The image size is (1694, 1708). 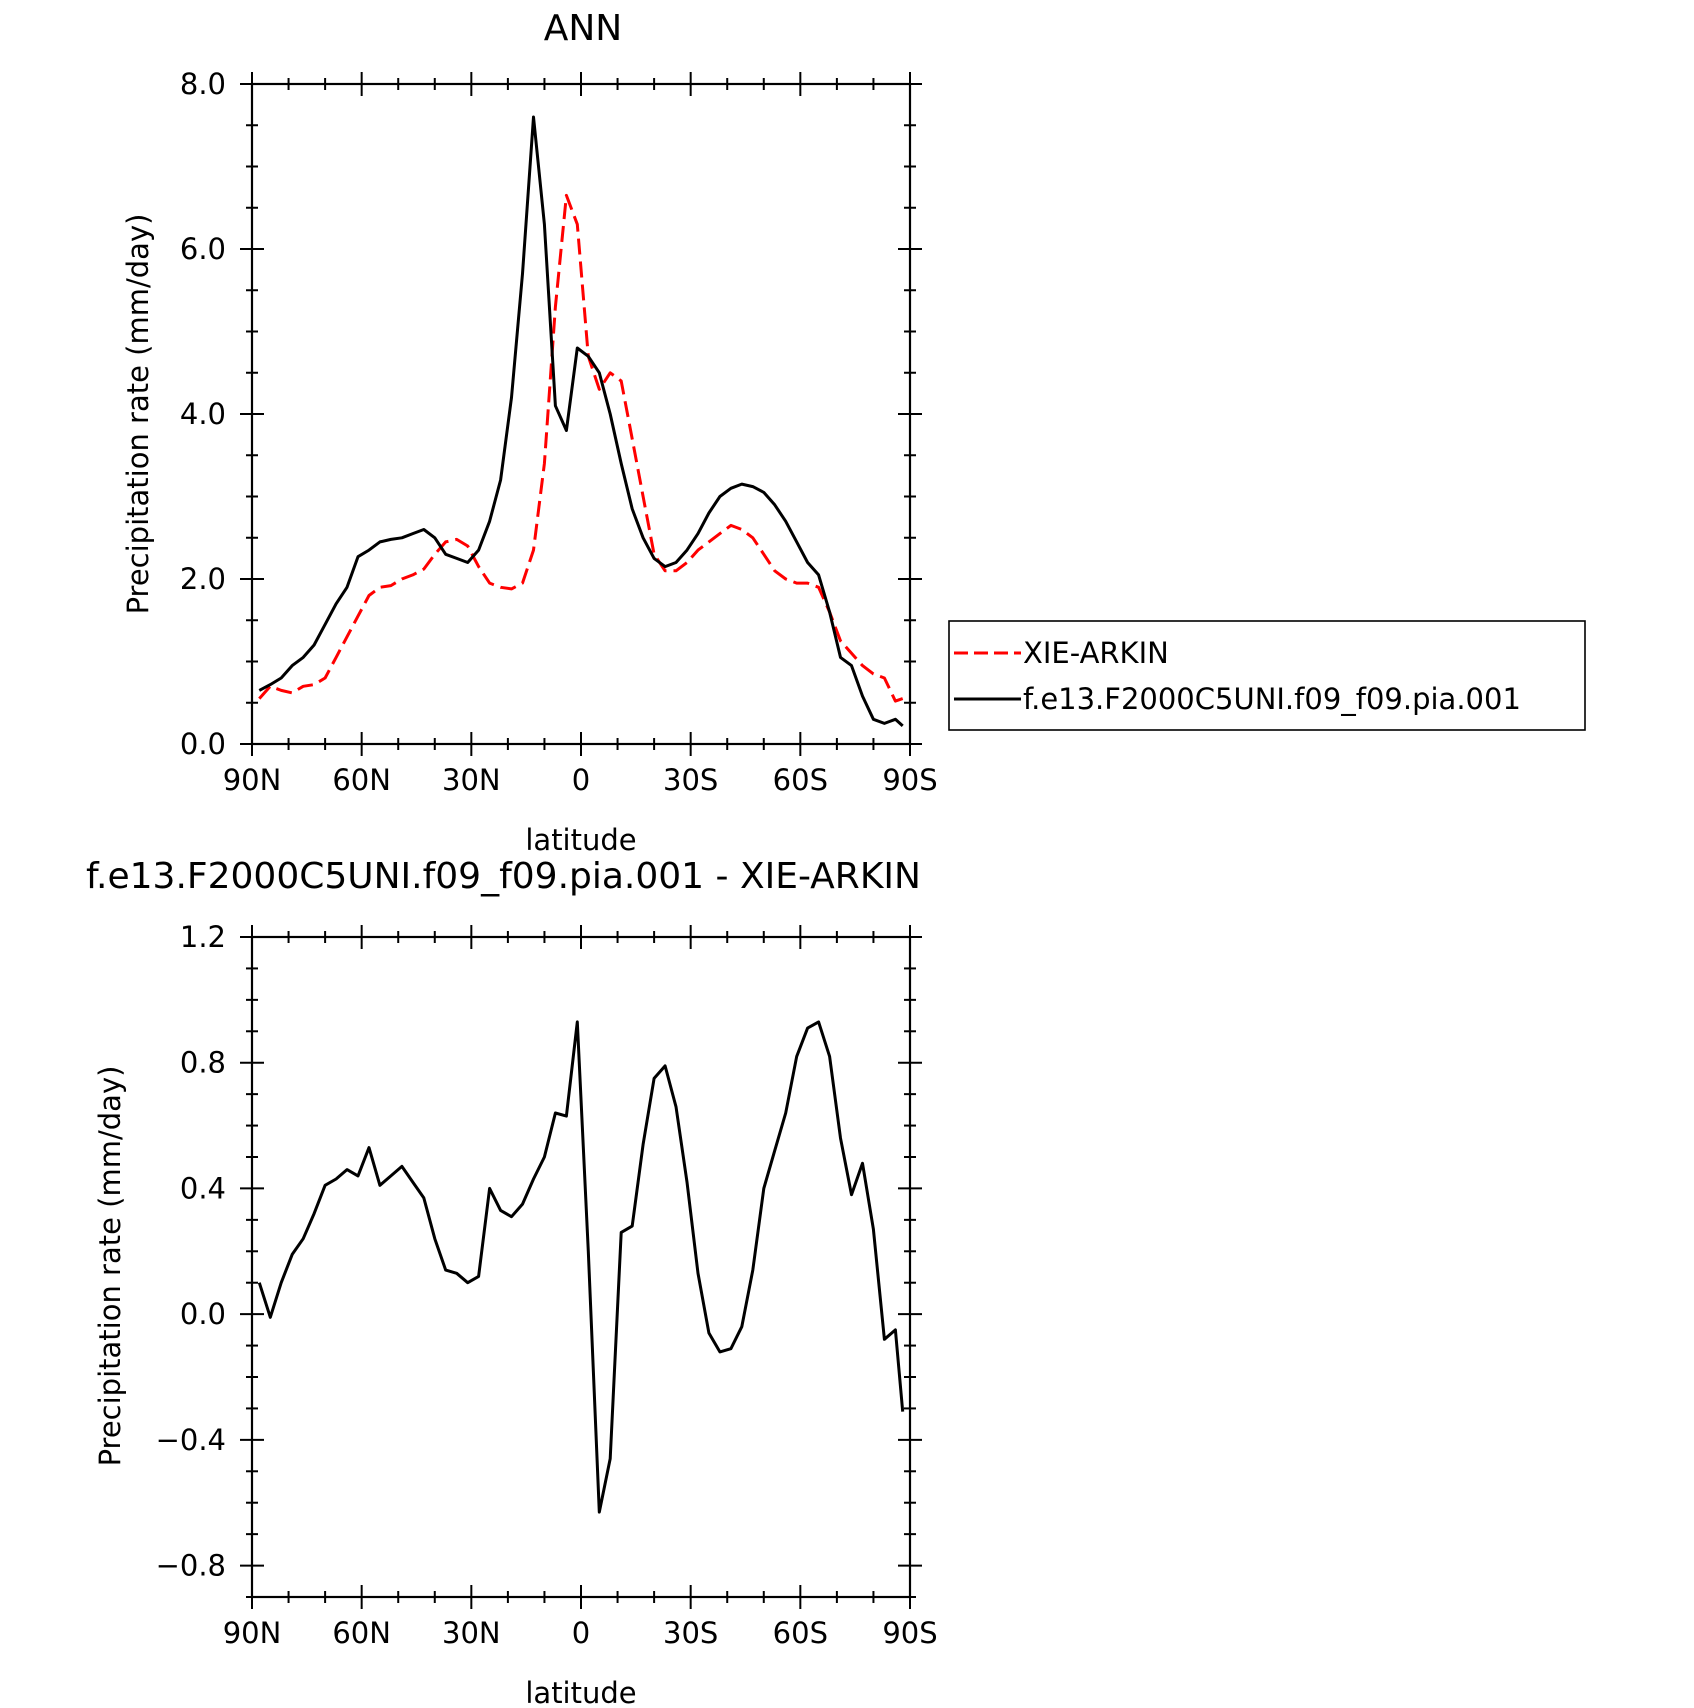 What do you see at coordinates (203, 1063) in the screenshot?
I see `y-tick-label: 0.8` at bounding box center [203, 1063].